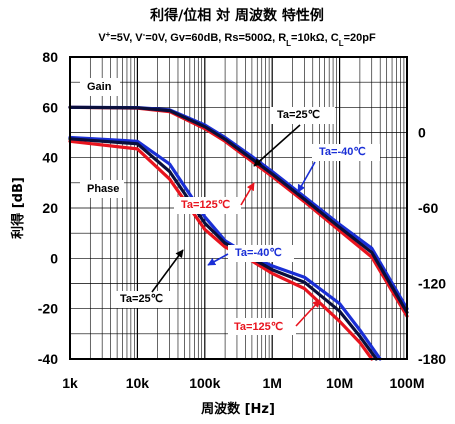 The height and width of the screenshot is (424, 455). What do you see at coordinates (138, 383) in the screenshot?
I see `x-tick-label: 10k` at bounding box center [138, 383].